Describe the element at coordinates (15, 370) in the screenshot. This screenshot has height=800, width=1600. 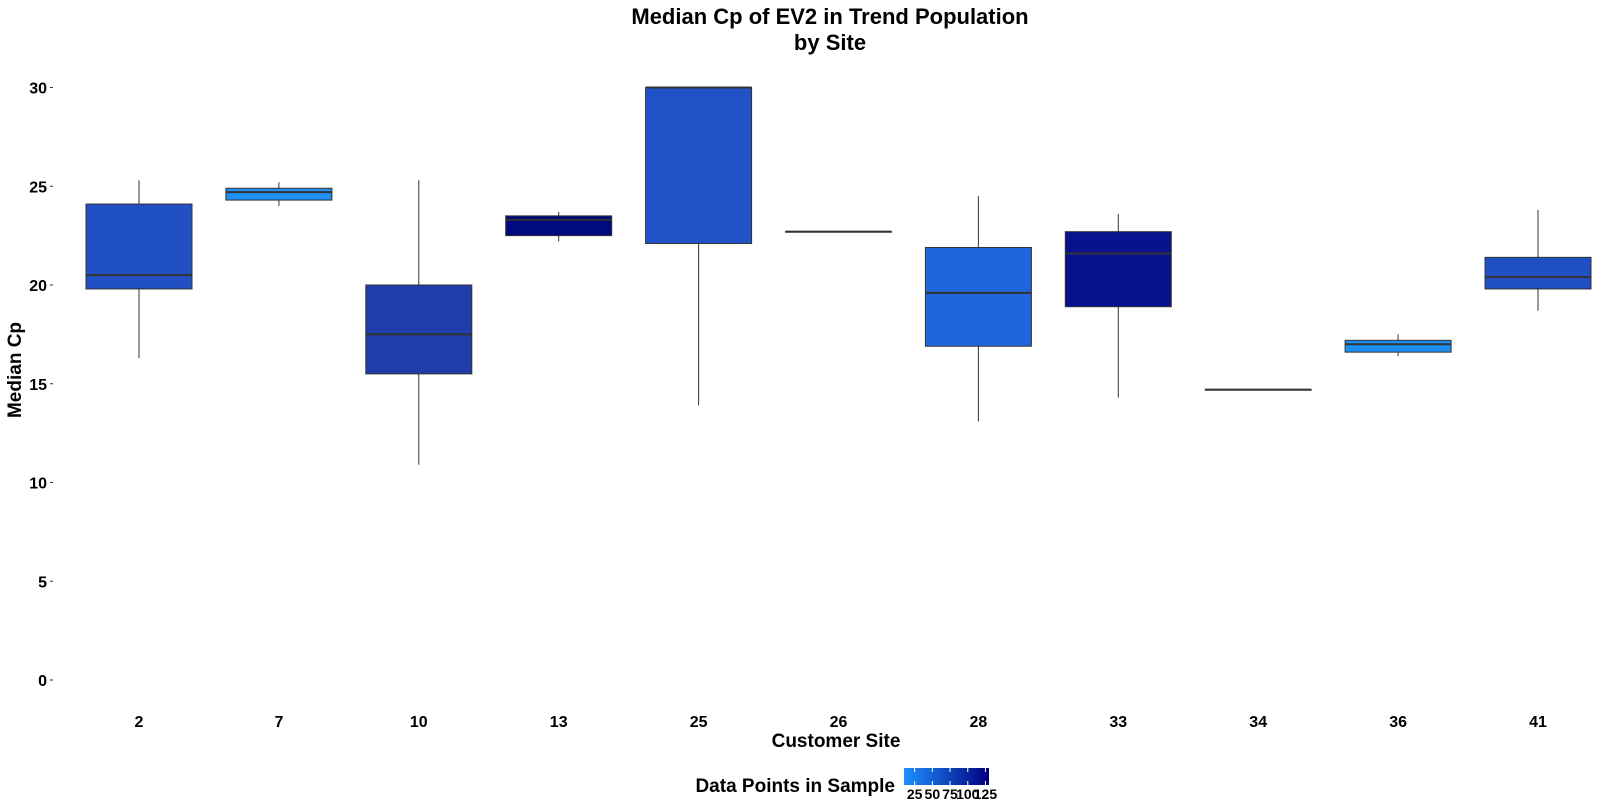
I see `y-axis-title: Median Cp` at that location.